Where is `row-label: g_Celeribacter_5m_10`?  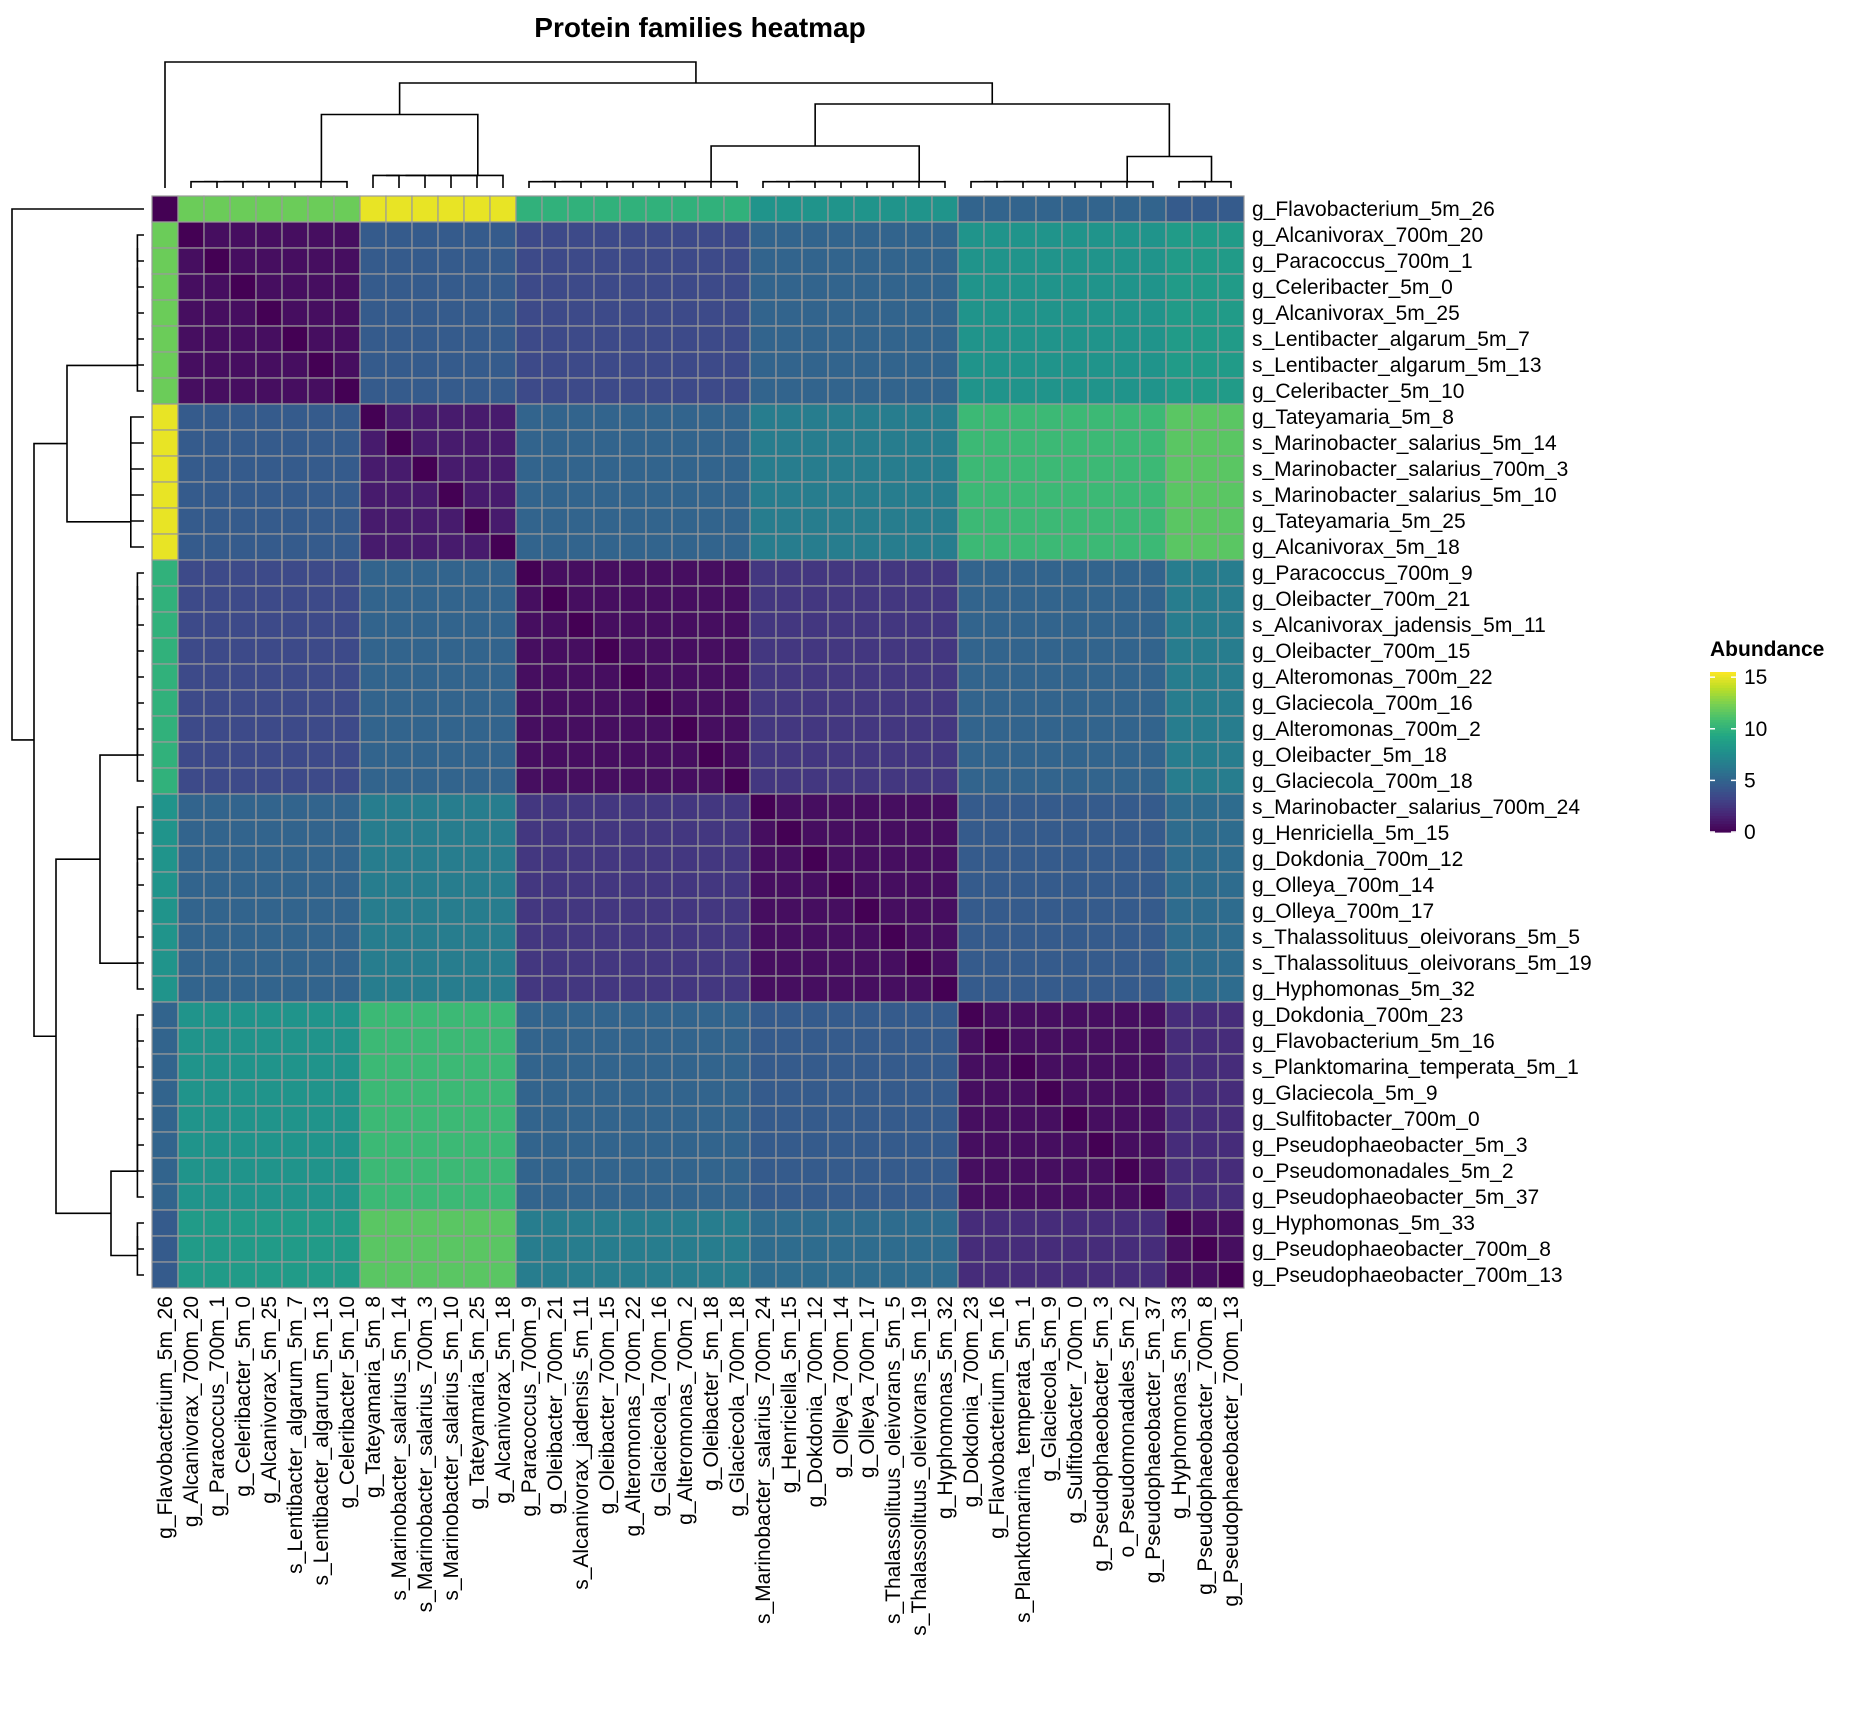
row-label: g_Celeribacter_5m_10 is located at coordinates (1358, 391).